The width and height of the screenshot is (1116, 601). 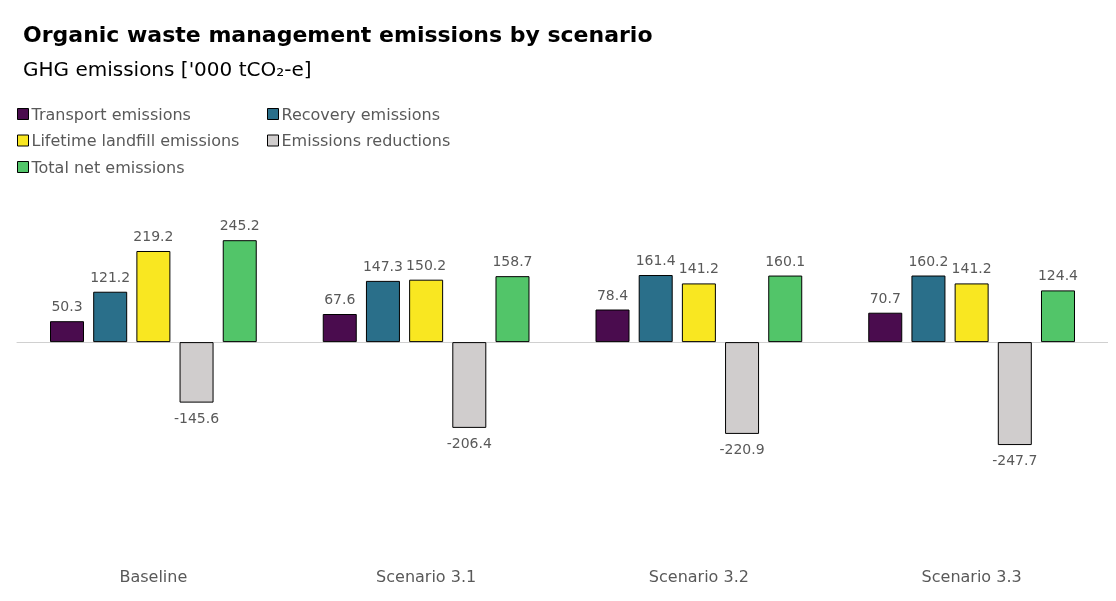 I want to click on legend-label: Transport emissions, so click(x=110, y=114).